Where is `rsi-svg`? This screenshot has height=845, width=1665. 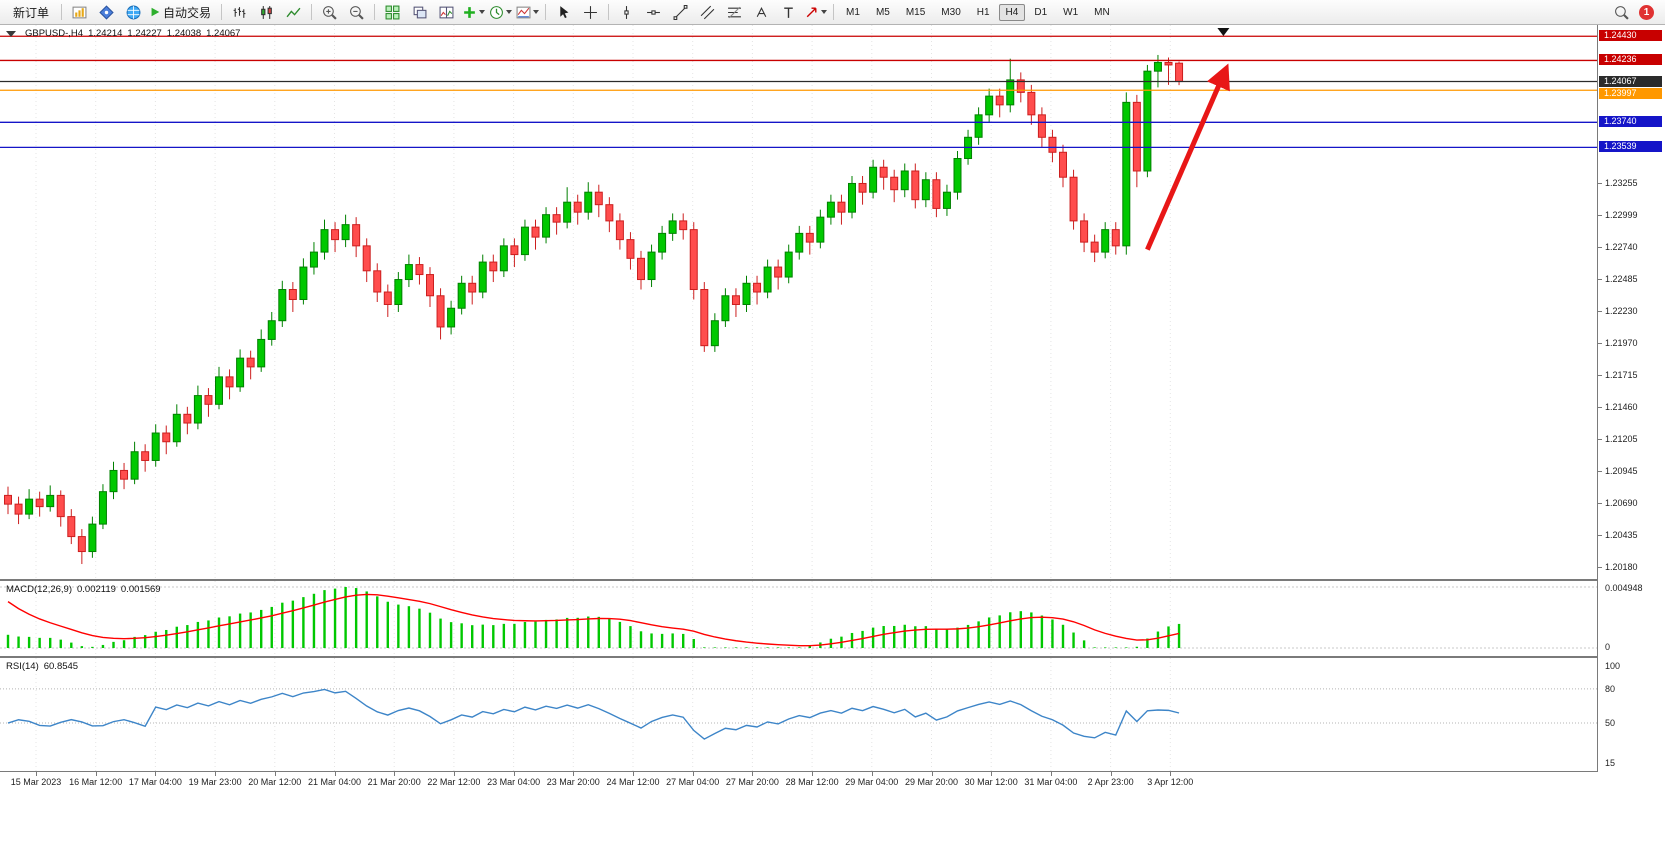
rsi-svg is located at coordinates (798, 714).